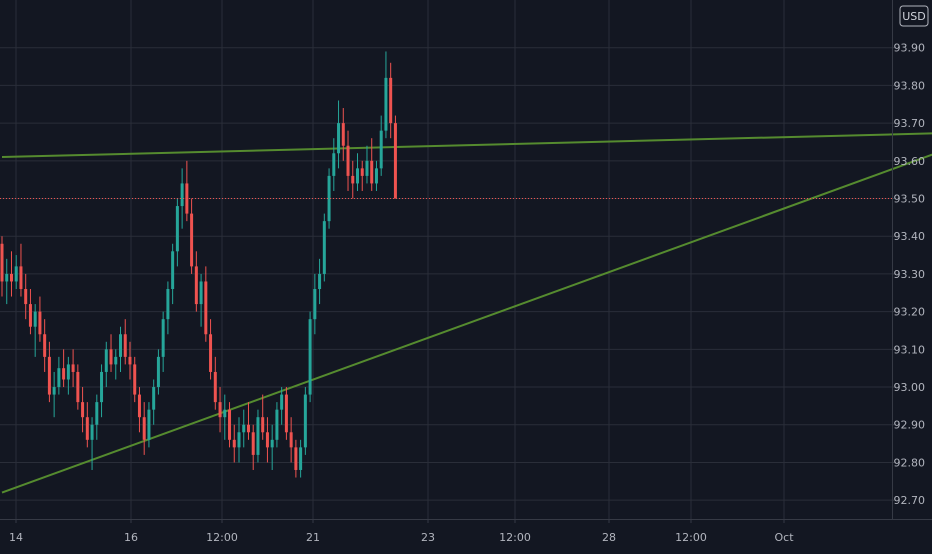  Describe the element at coordinates (910, 123) in the screenshot. I see `y-tick-label: 93.70` at that location.